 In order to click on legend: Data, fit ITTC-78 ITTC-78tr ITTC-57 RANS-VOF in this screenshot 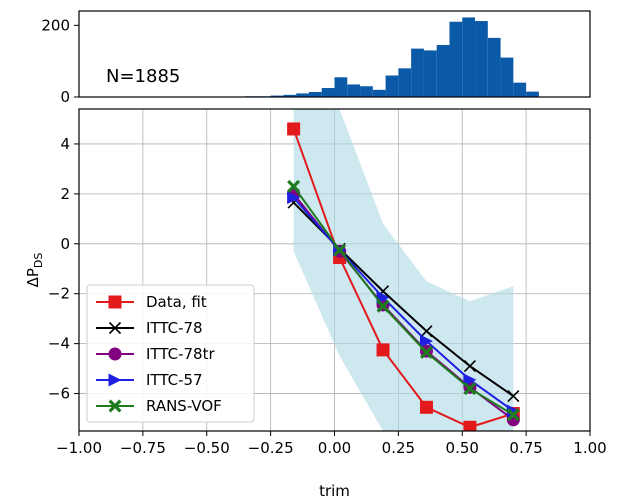, I will do `click(170, 353)`.